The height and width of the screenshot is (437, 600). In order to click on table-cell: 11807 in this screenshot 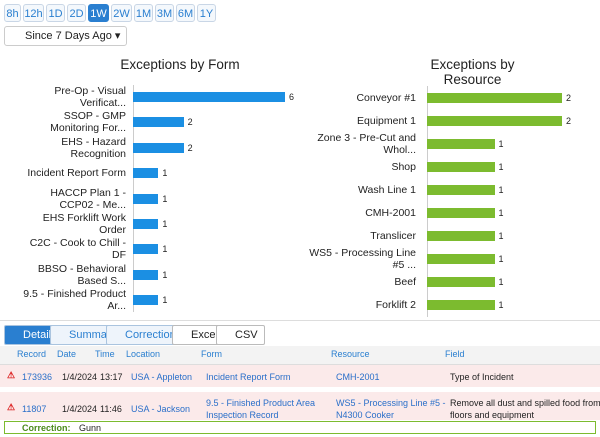, I will do `click(34, 409)`.